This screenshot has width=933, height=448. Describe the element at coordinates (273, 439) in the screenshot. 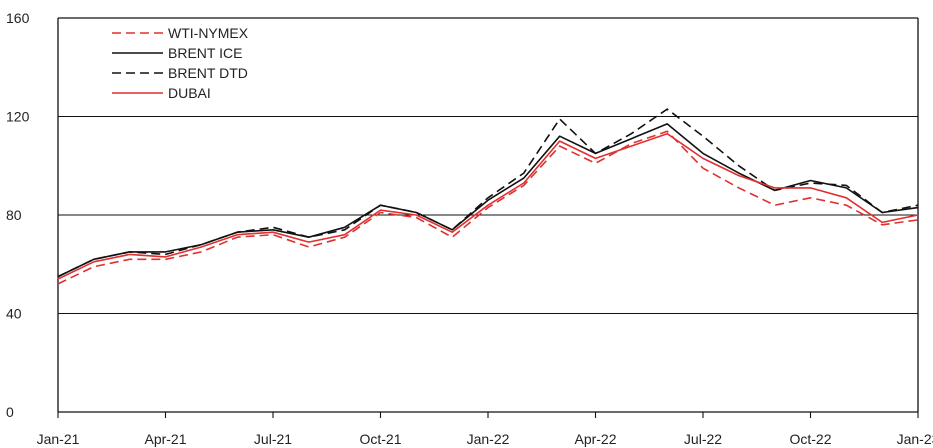

I see `x-tick-label: Jul-21` at that location.